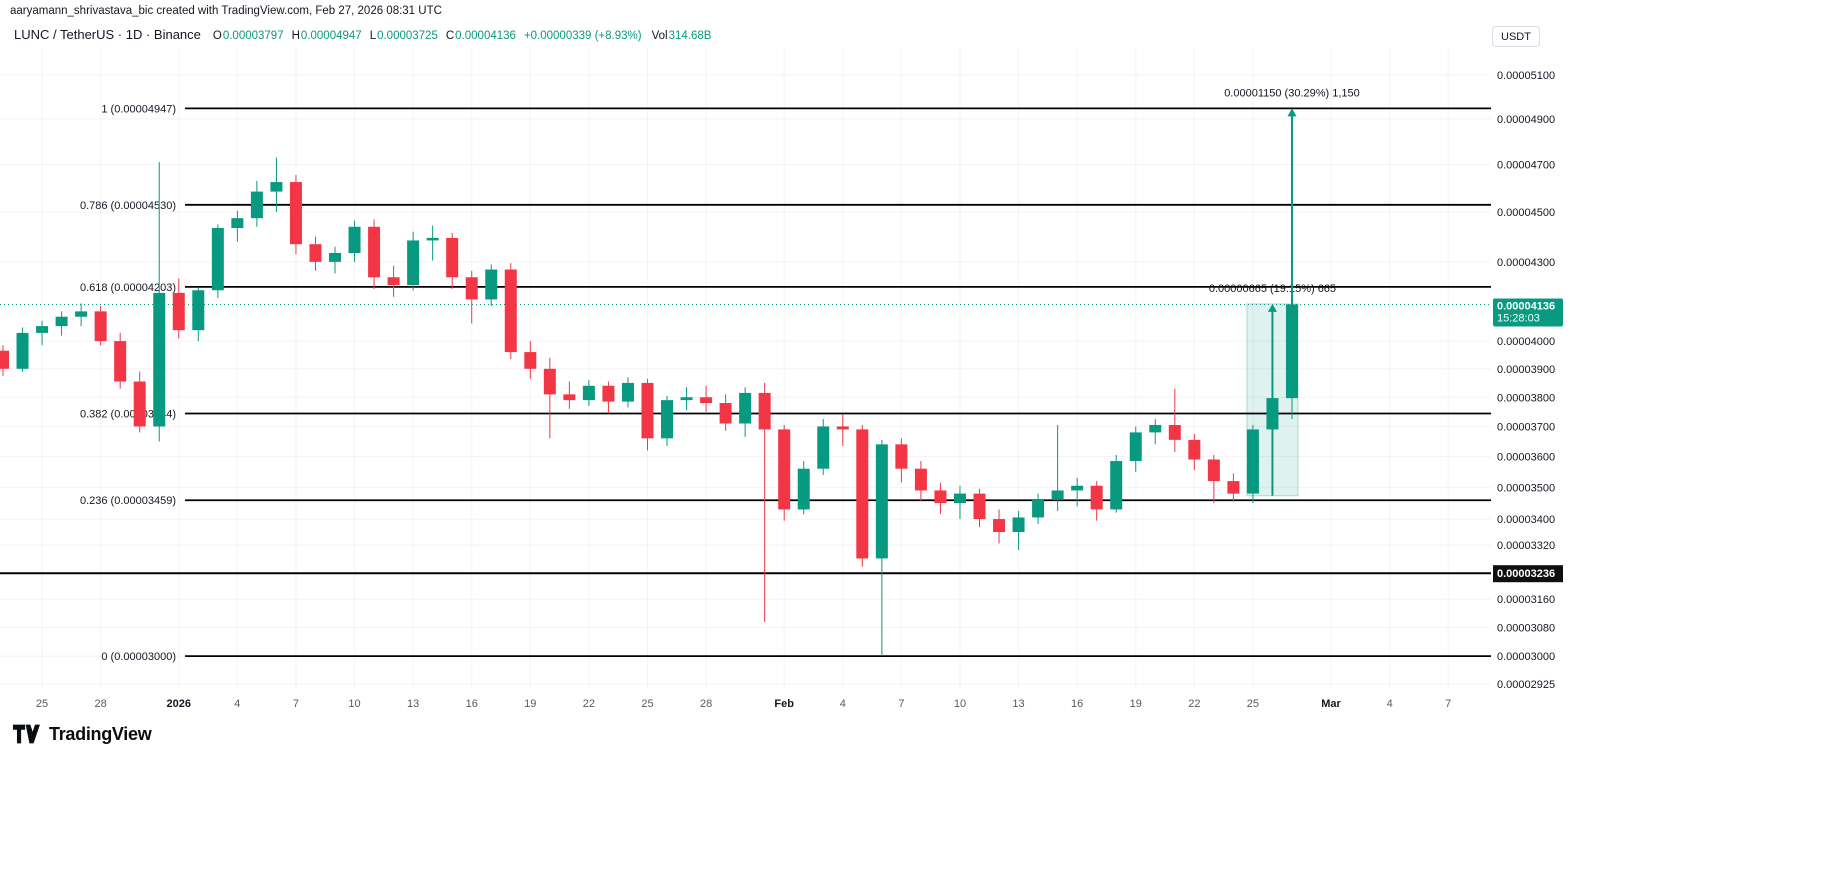  What do you see at coordinates (1526, 685) in the screenshot?
I see `price-axis-label: 0.00002925` at bounding box center [1526, 685].